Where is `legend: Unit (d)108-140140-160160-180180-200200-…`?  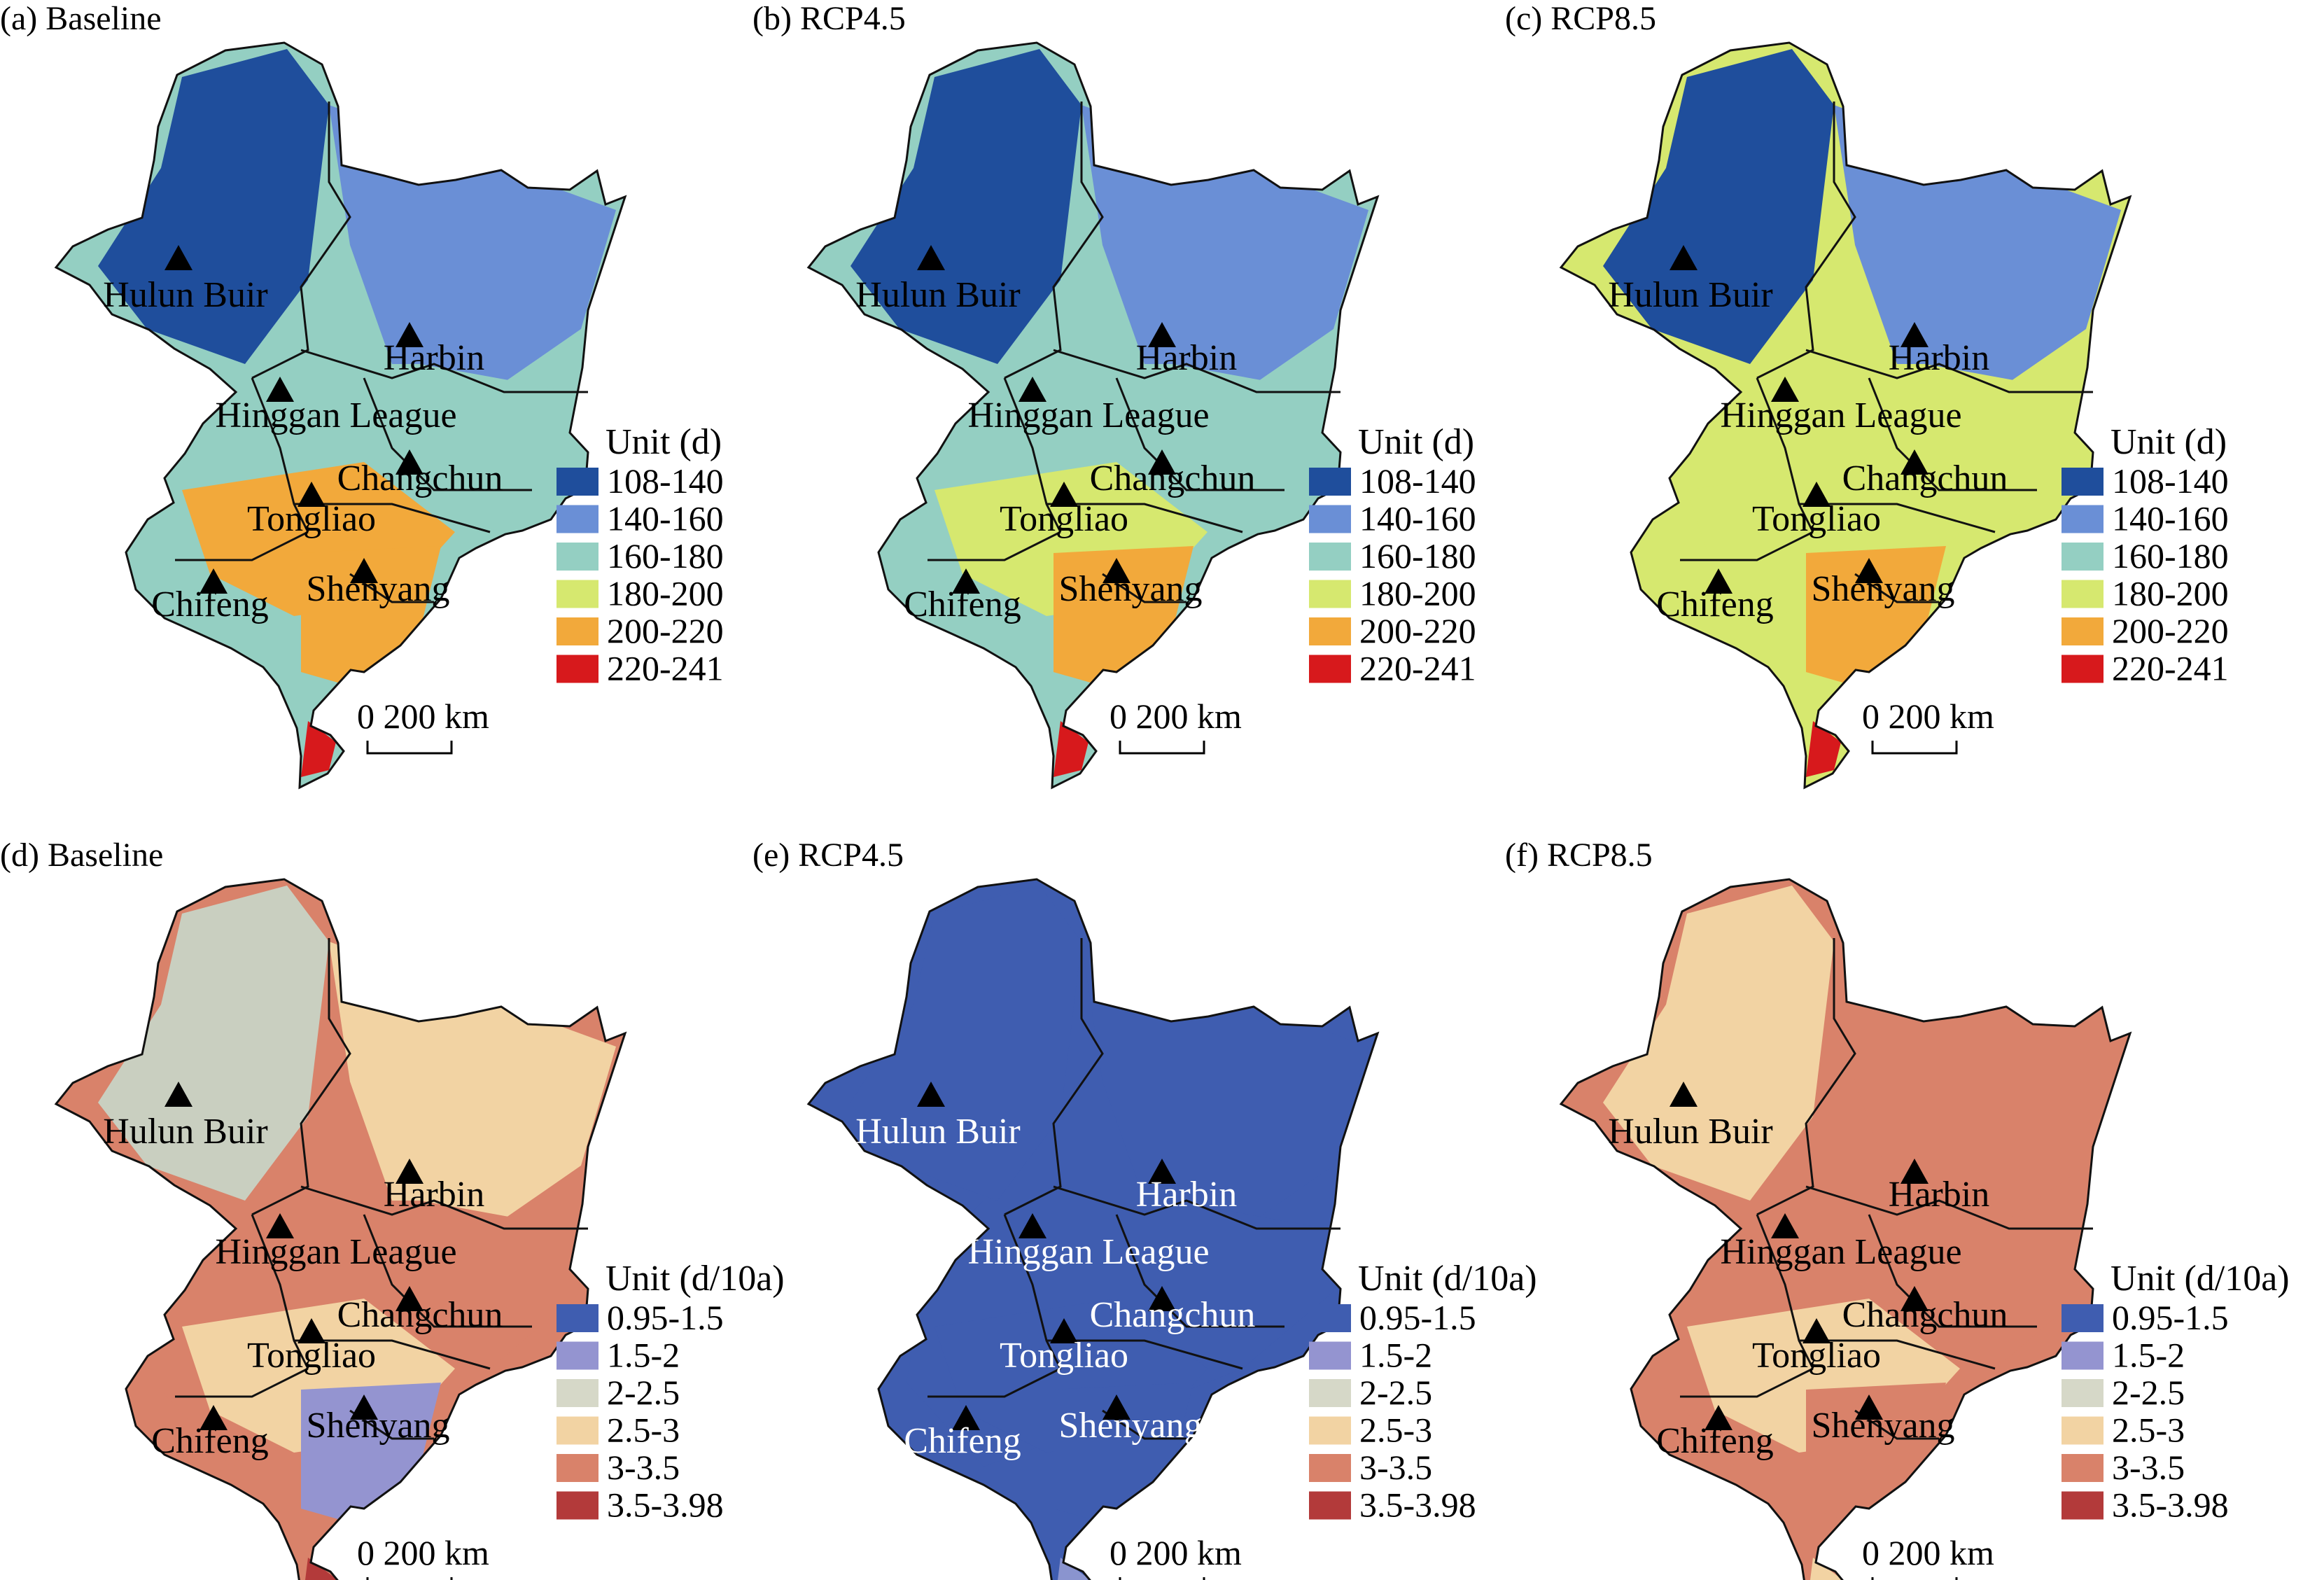 legend: Unit (d)108-140140-160160-180180-200200-… is located at coordinates (2145, 555).